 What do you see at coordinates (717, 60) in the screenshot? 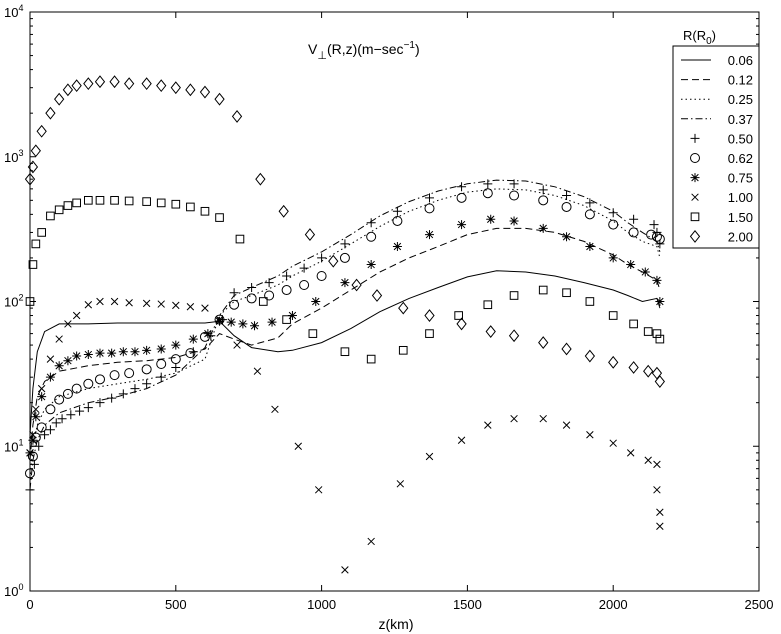
I see `legend-entry: 0.06` at bounding box center [717, 60].